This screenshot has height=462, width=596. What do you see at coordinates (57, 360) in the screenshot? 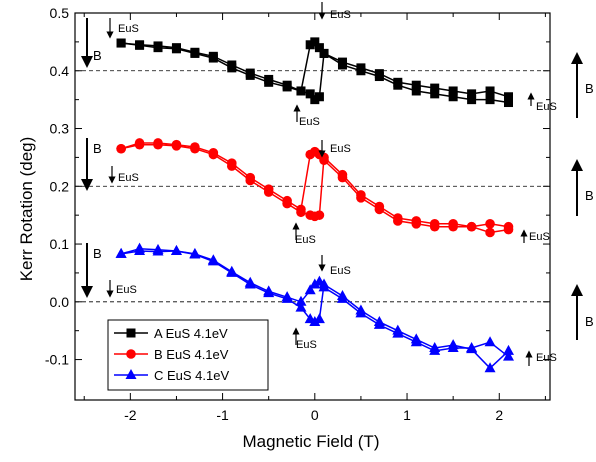
I see `y-tick-label: -0.1` at bounding box center [57, 360].